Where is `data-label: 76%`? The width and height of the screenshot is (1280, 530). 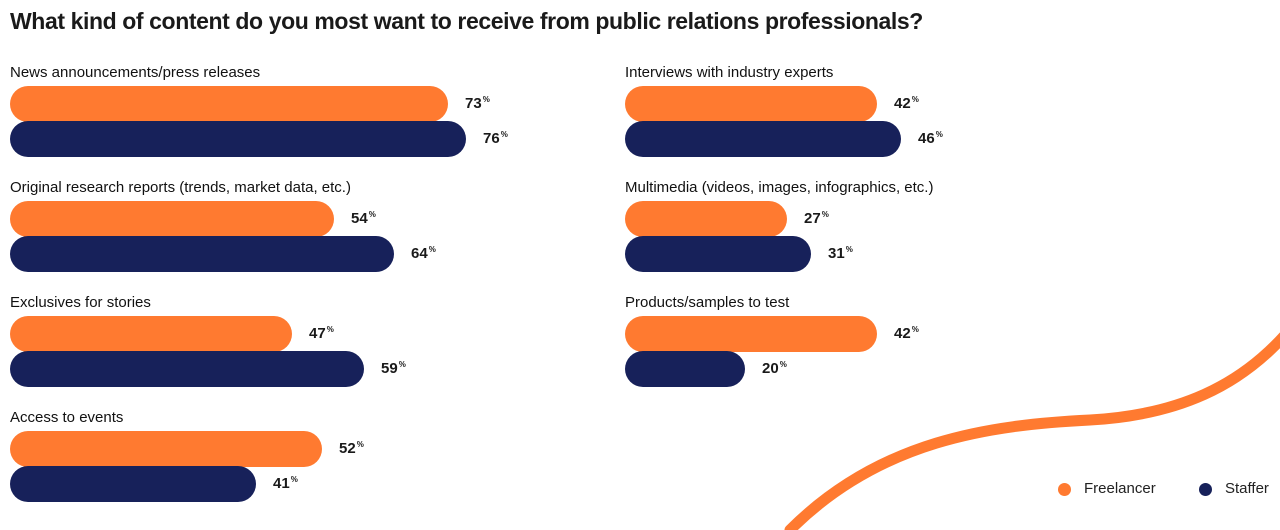 data-label: 76% is located at coordinates (495, 138).